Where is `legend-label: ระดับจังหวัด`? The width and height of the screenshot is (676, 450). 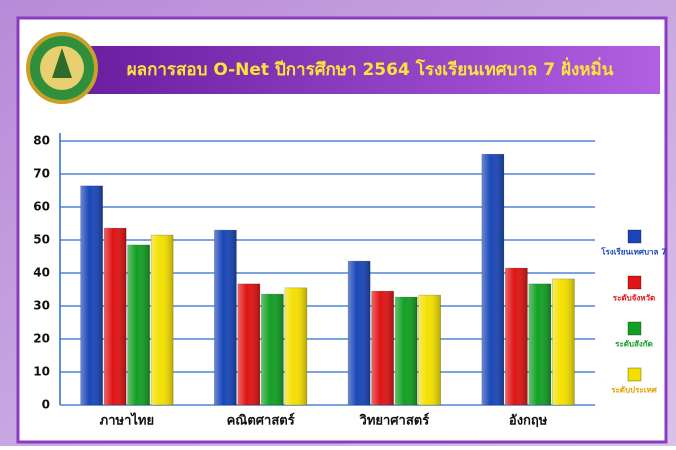 legend-label: ระดับจังหวัด is located at coordinates (634, 298).